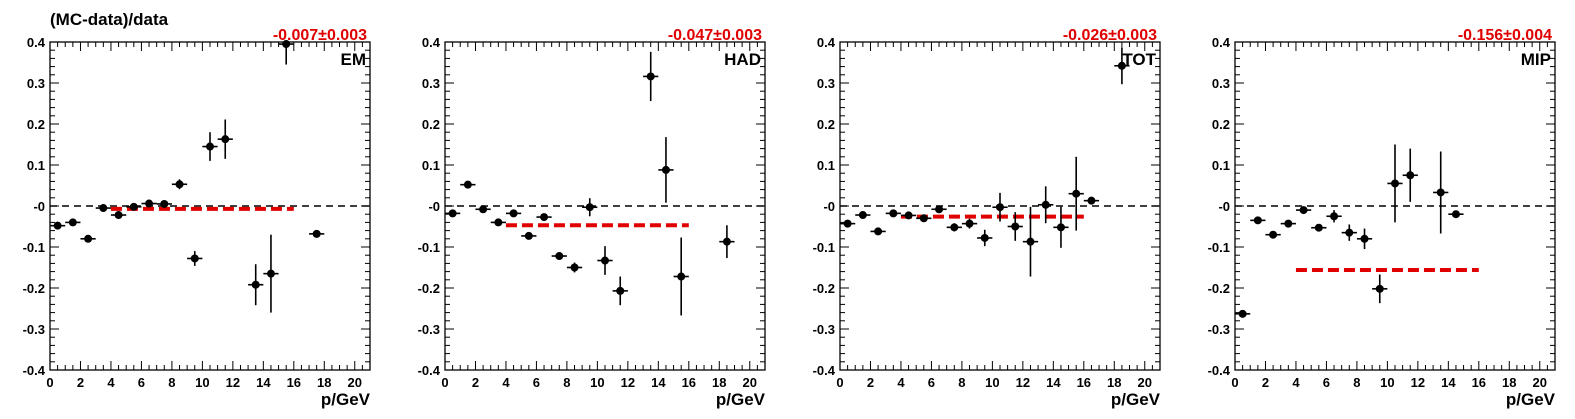 Image resolution: width=1575 pixels, height=419 pixels. I want to click on fit-value-label: -0.156±0.004, so click(1505, 35).